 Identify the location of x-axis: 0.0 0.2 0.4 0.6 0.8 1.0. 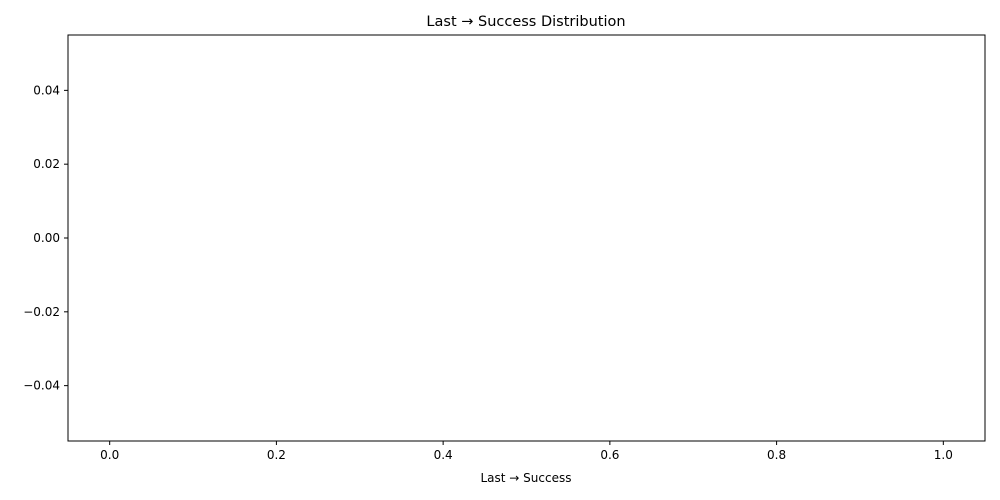
(526, 451).